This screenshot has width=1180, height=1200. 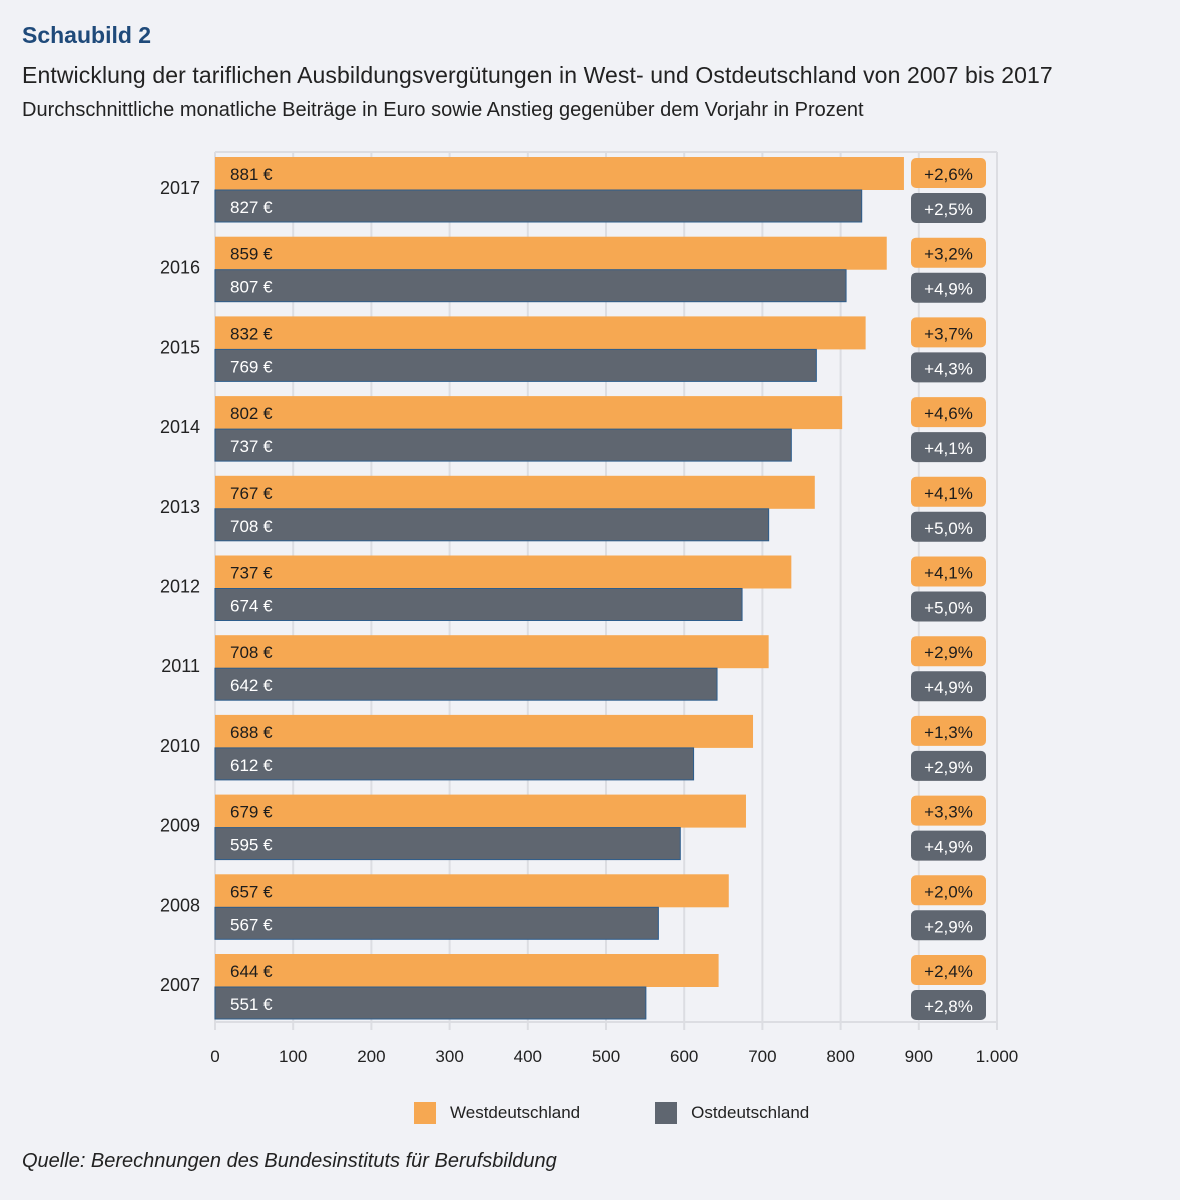 What do you see at coordinates (251, 174) in the screenshot?
I see `value-label-west: 881 €` at bounding box center [251, 174].